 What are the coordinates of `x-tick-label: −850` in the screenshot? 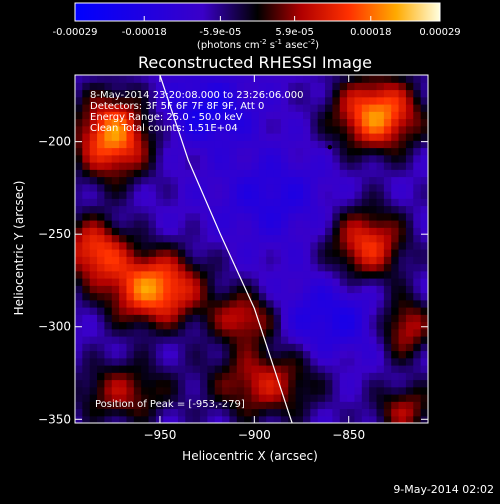 It's located at (348, 435).